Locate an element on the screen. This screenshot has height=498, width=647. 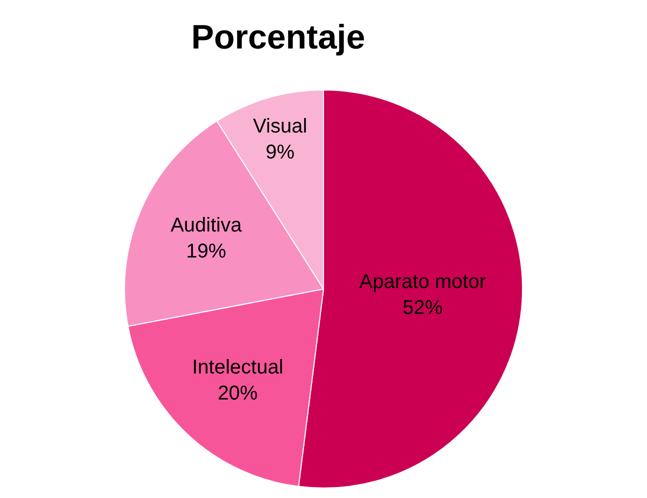
data-label: 9% is located at coordinates (280, 153).